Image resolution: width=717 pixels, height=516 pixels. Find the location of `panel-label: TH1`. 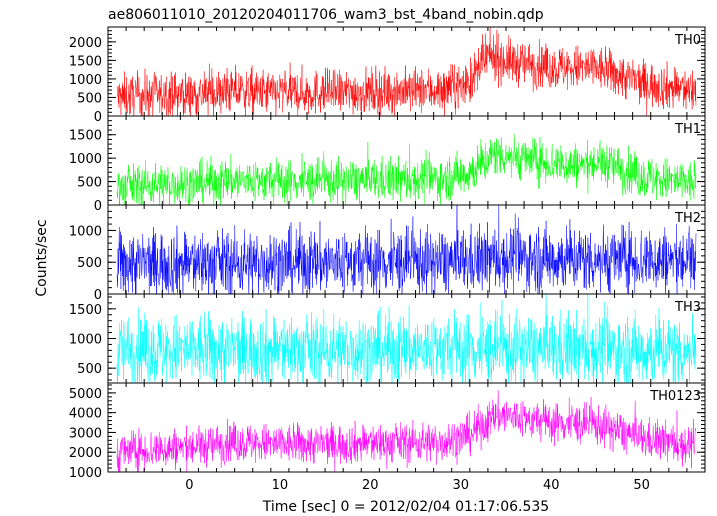

panel-label: TH1 is located at coordinates (687, 129).